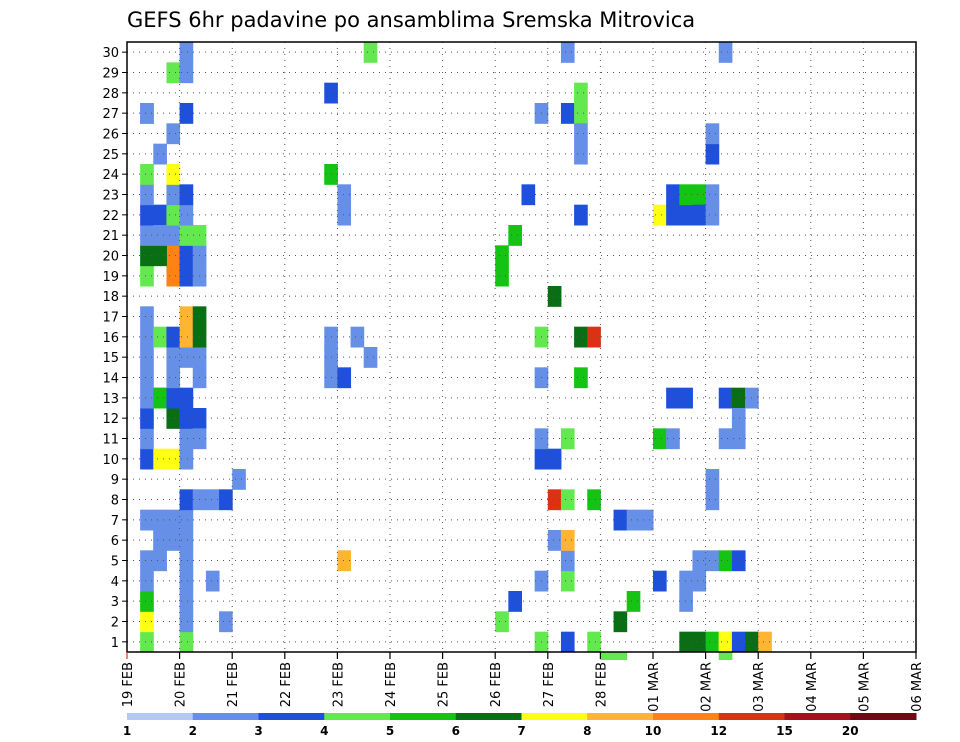  Describe the element at coordinates (110, 338) in the screenshot. I see `y-tick-label: 16` at that location.